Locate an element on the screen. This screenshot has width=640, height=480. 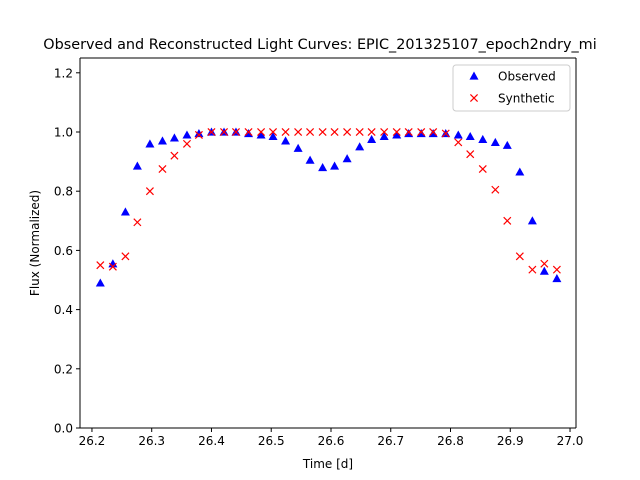
legend: Observed Synthetic is located at coordinates (511, 88).